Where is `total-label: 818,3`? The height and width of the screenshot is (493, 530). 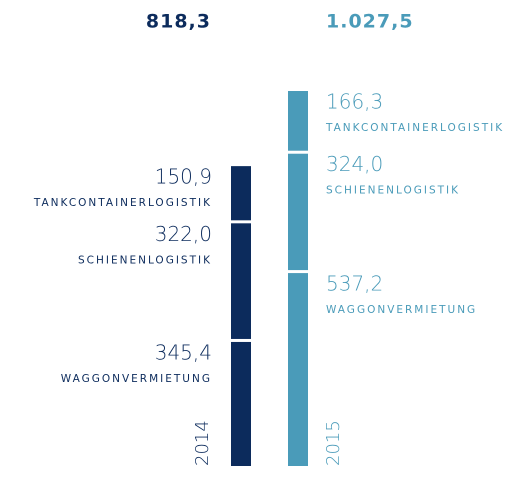 total-label: 818,3 is located at coordinates (178, 22).